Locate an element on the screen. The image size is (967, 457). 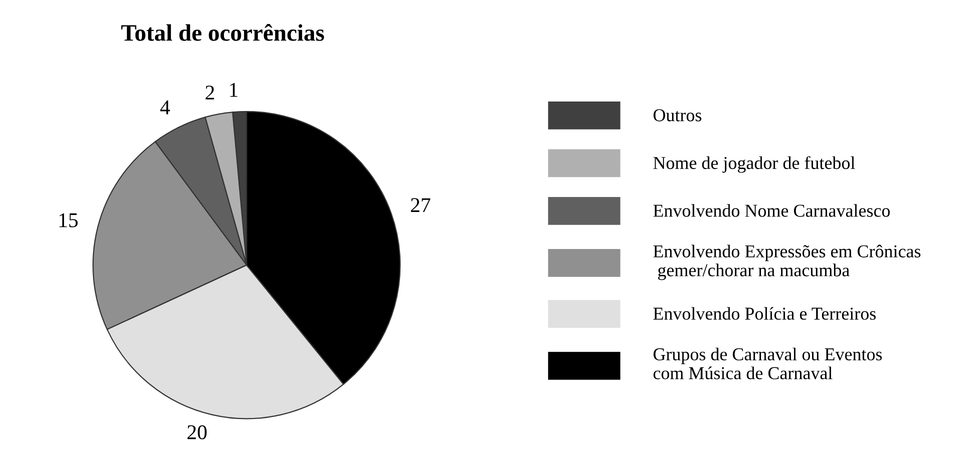
legend-label: Envolvendo Expressões em Crônicas gemer/chorar na macumba is located at coordinates (786, 262).